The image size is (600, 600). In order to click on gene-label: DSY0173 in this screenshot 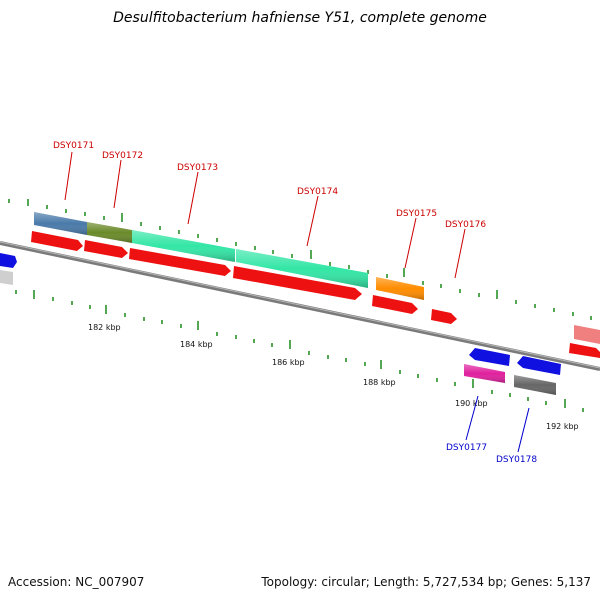, I will do `click(197, 168)`.